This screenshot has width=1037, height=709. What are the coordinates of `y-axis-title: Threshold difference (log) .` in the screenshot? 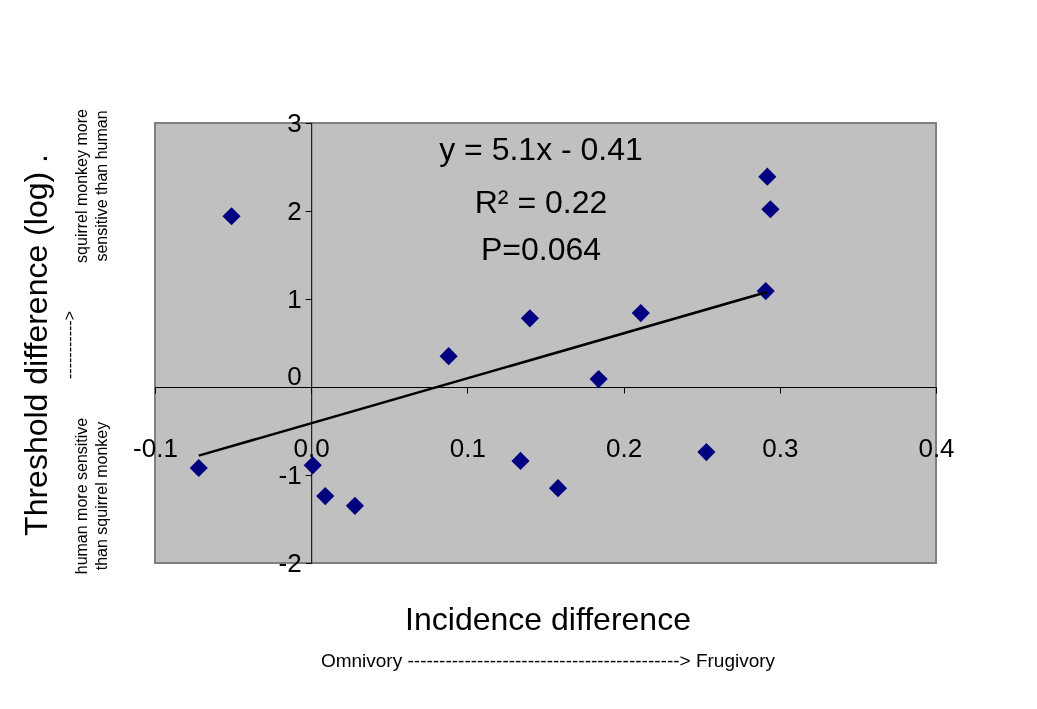 It's located at (36, 345).